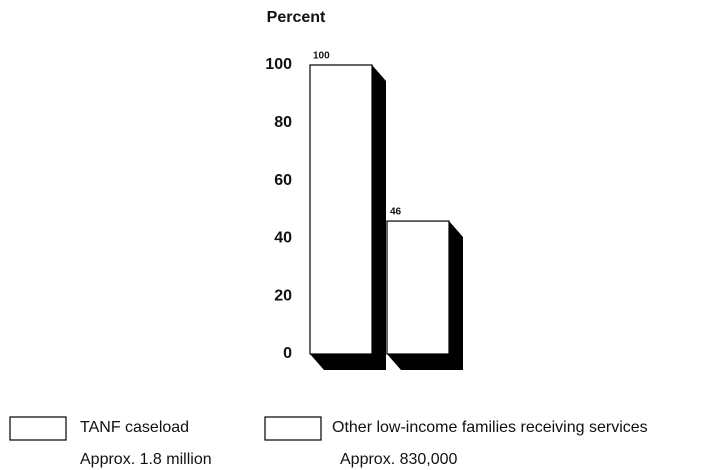 The height and width of the screenshot is (470, 725). I want to click on legend-note: Approx. 830,000, so click(399, 459).